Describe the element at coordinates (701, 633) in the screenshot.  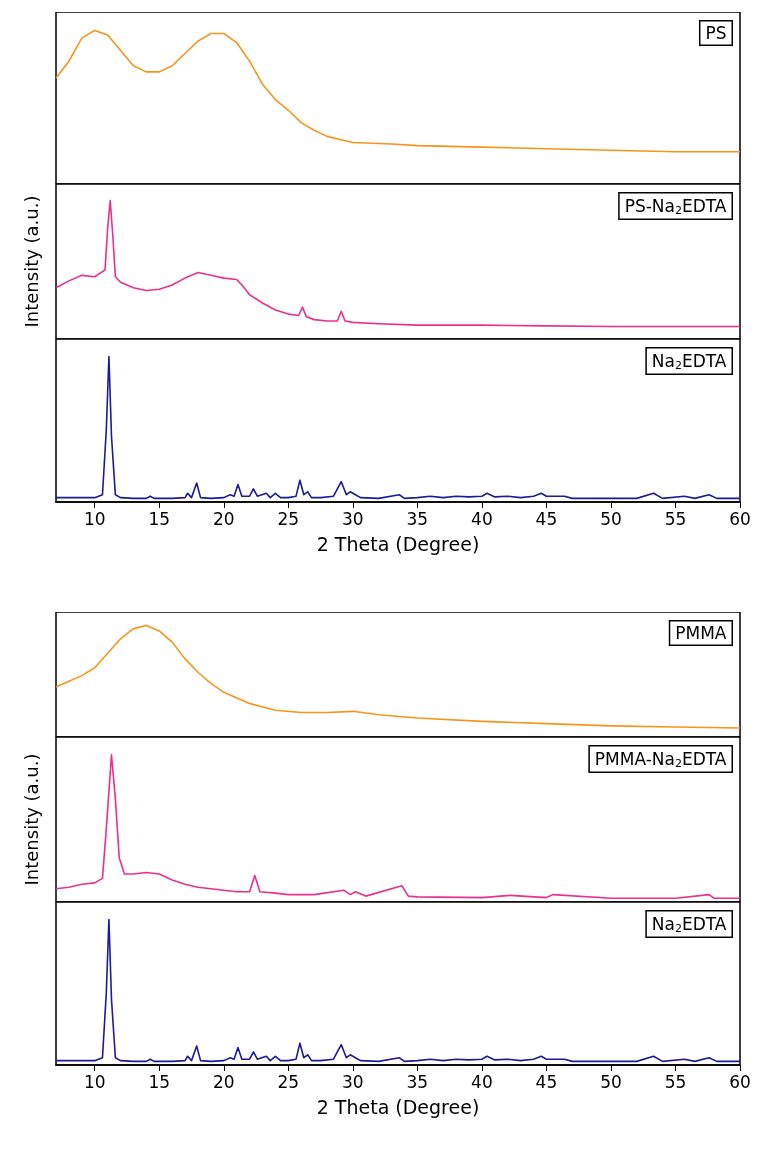
I see `text: PMMA` at that location.